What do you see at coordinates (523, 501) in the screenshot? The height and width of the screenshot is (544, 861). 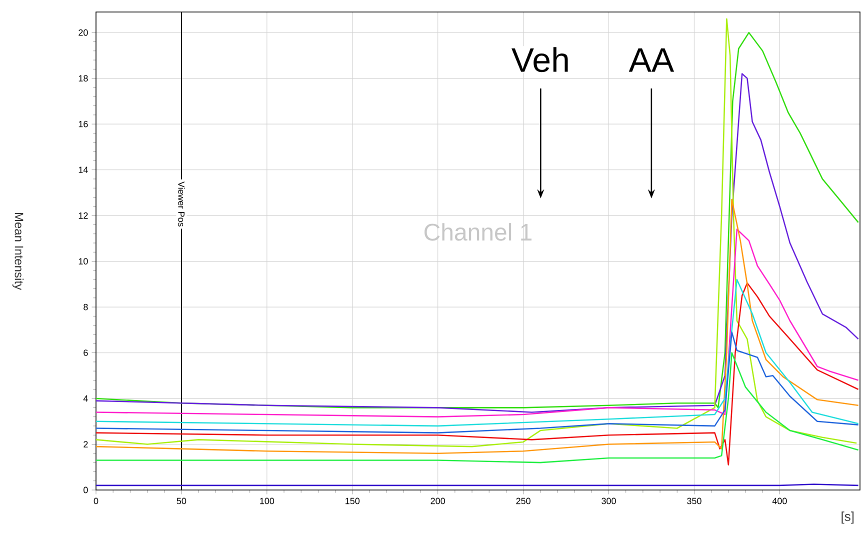 I see `x-tick-label: 250` at bounding box center [523, 501].